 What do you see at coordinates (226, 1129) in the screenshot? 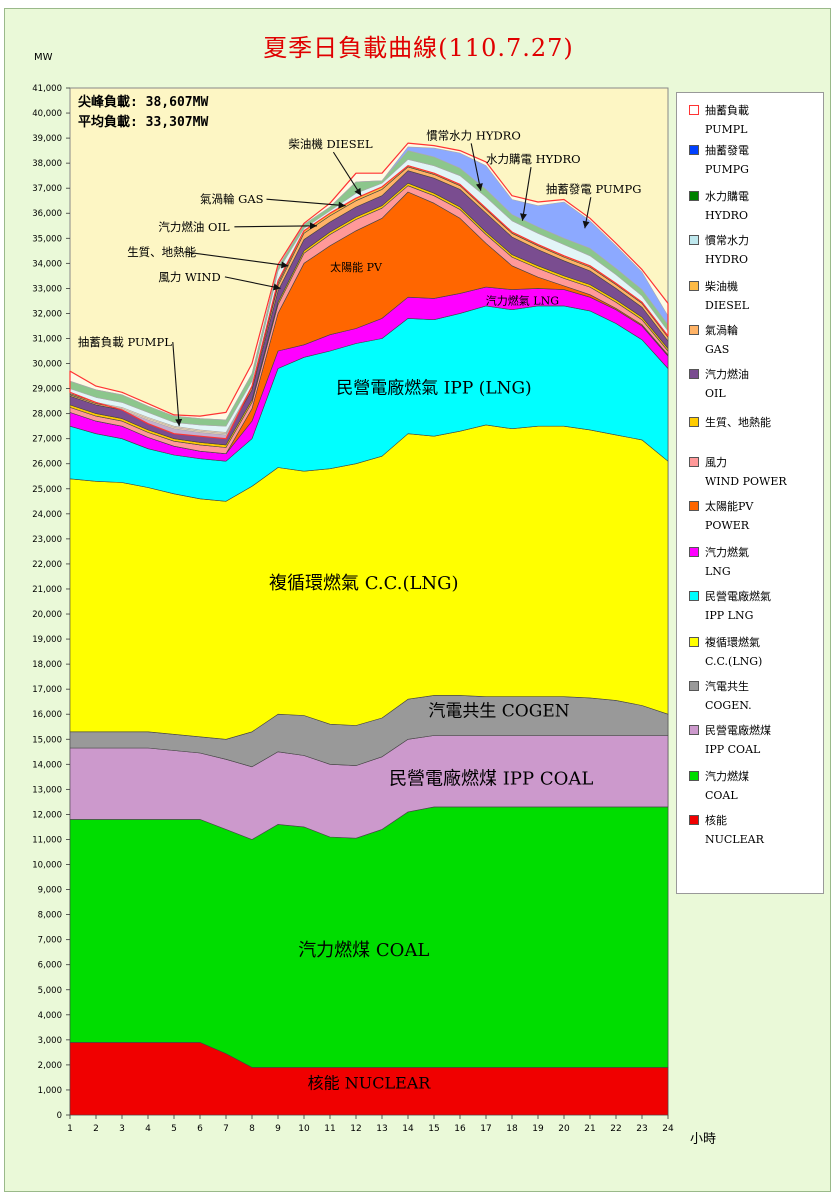
I see `x-tick-label: 7` at bounding box center [226, 1129].